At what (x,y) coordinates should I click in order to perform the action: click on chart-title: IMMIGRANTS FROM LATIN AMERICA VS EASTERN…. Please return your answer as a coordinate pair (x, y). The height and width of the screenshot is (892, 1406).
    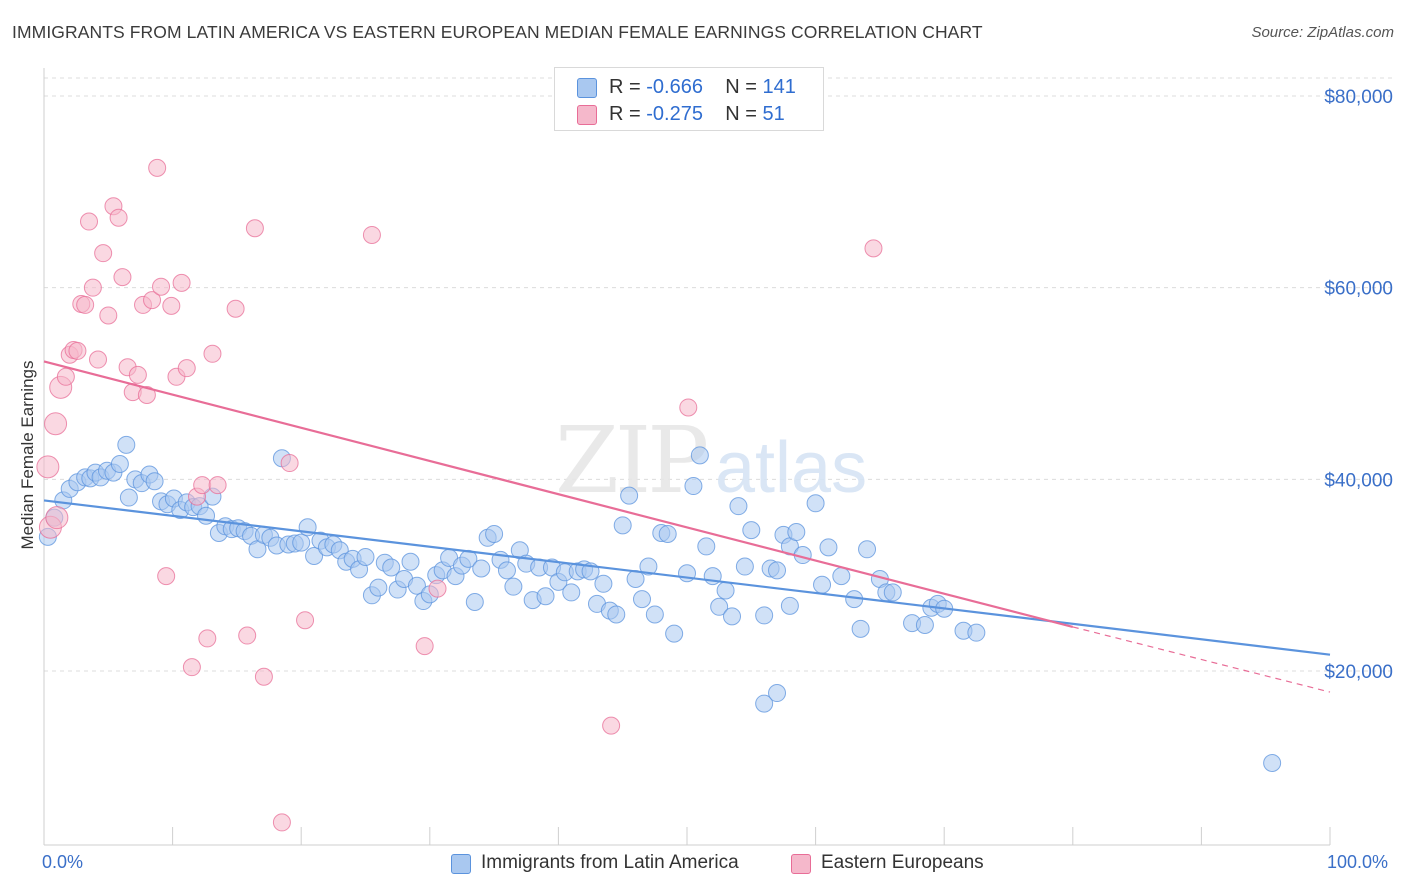
    Looking at the image, I should click on (497, 32).